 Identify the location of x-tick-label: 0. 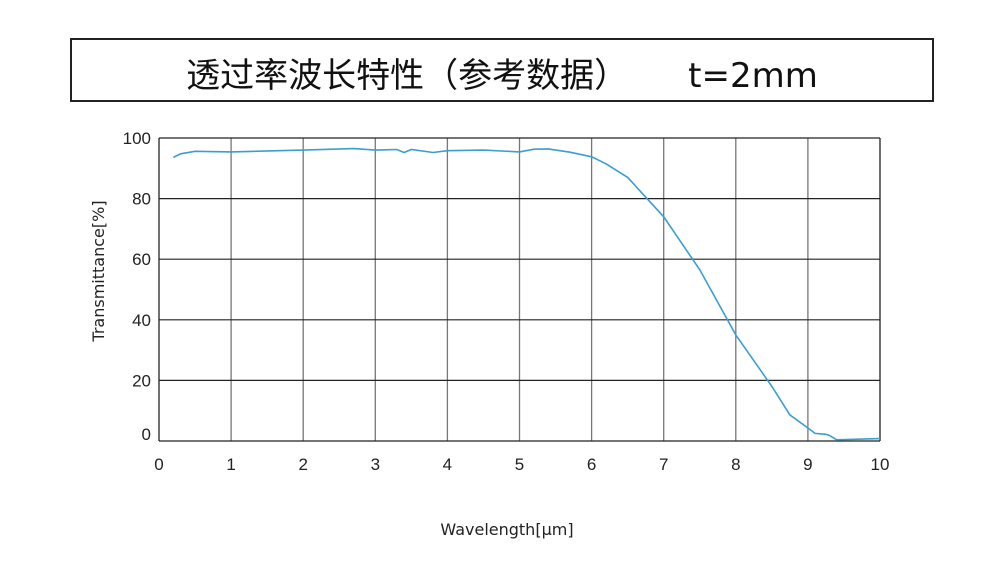
(158, 464).